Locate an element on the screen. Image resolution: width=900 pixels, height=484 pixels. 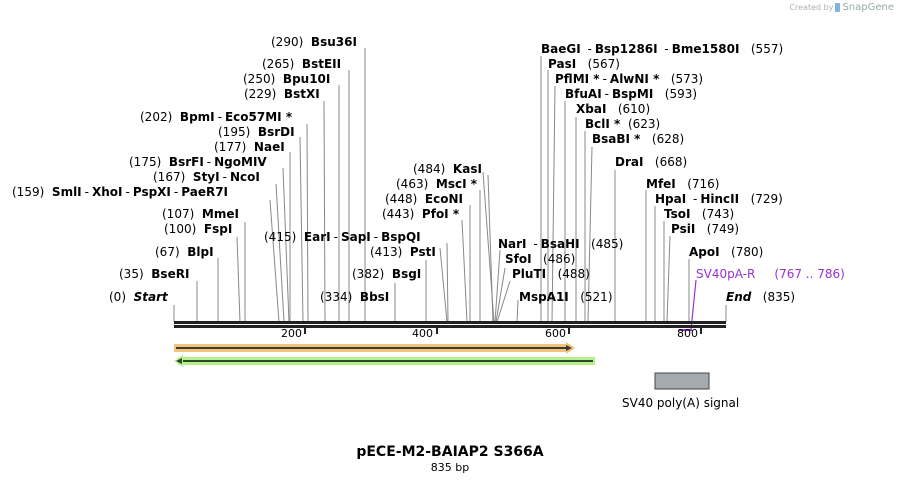
site-label-bseri: (35) BseRI is located at coordinates (154, 274).